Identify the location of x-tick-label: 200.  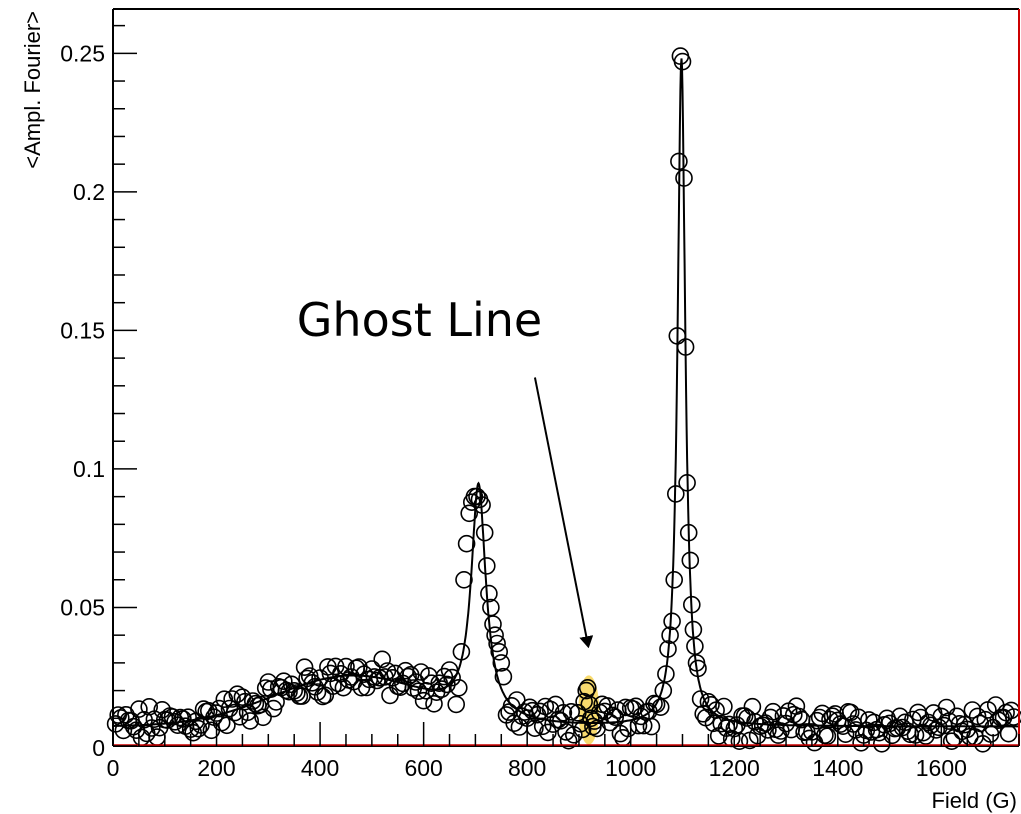
(216, 768).